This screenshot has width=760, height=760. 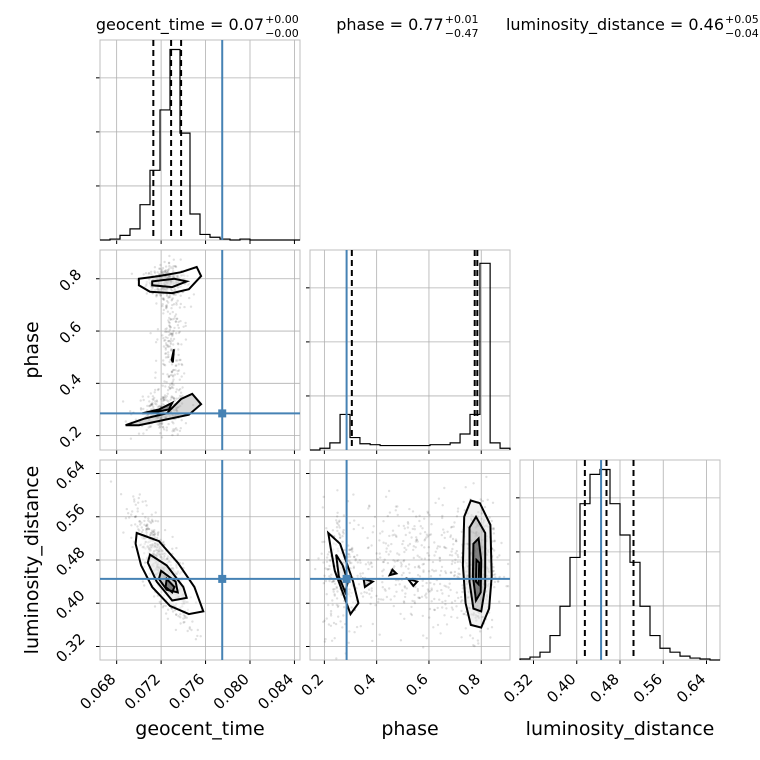 I want to click on axes-frame, so click(x=200, y=350).